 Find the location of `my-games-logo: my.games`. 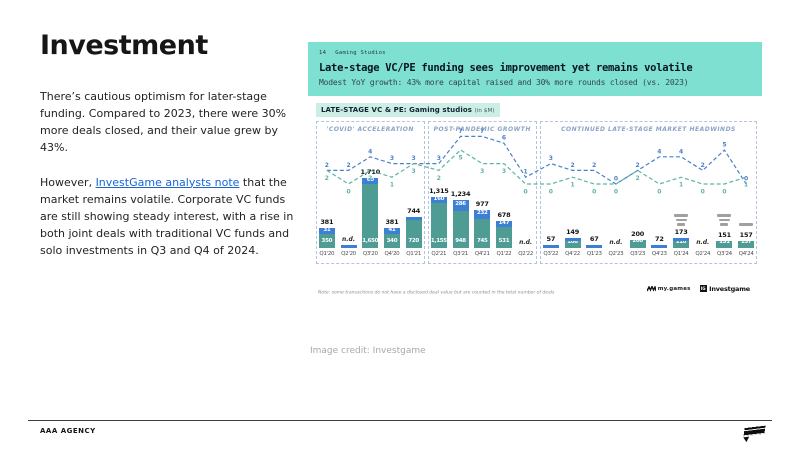

my-games-logo: my.games is located at coordinates (668, 288).